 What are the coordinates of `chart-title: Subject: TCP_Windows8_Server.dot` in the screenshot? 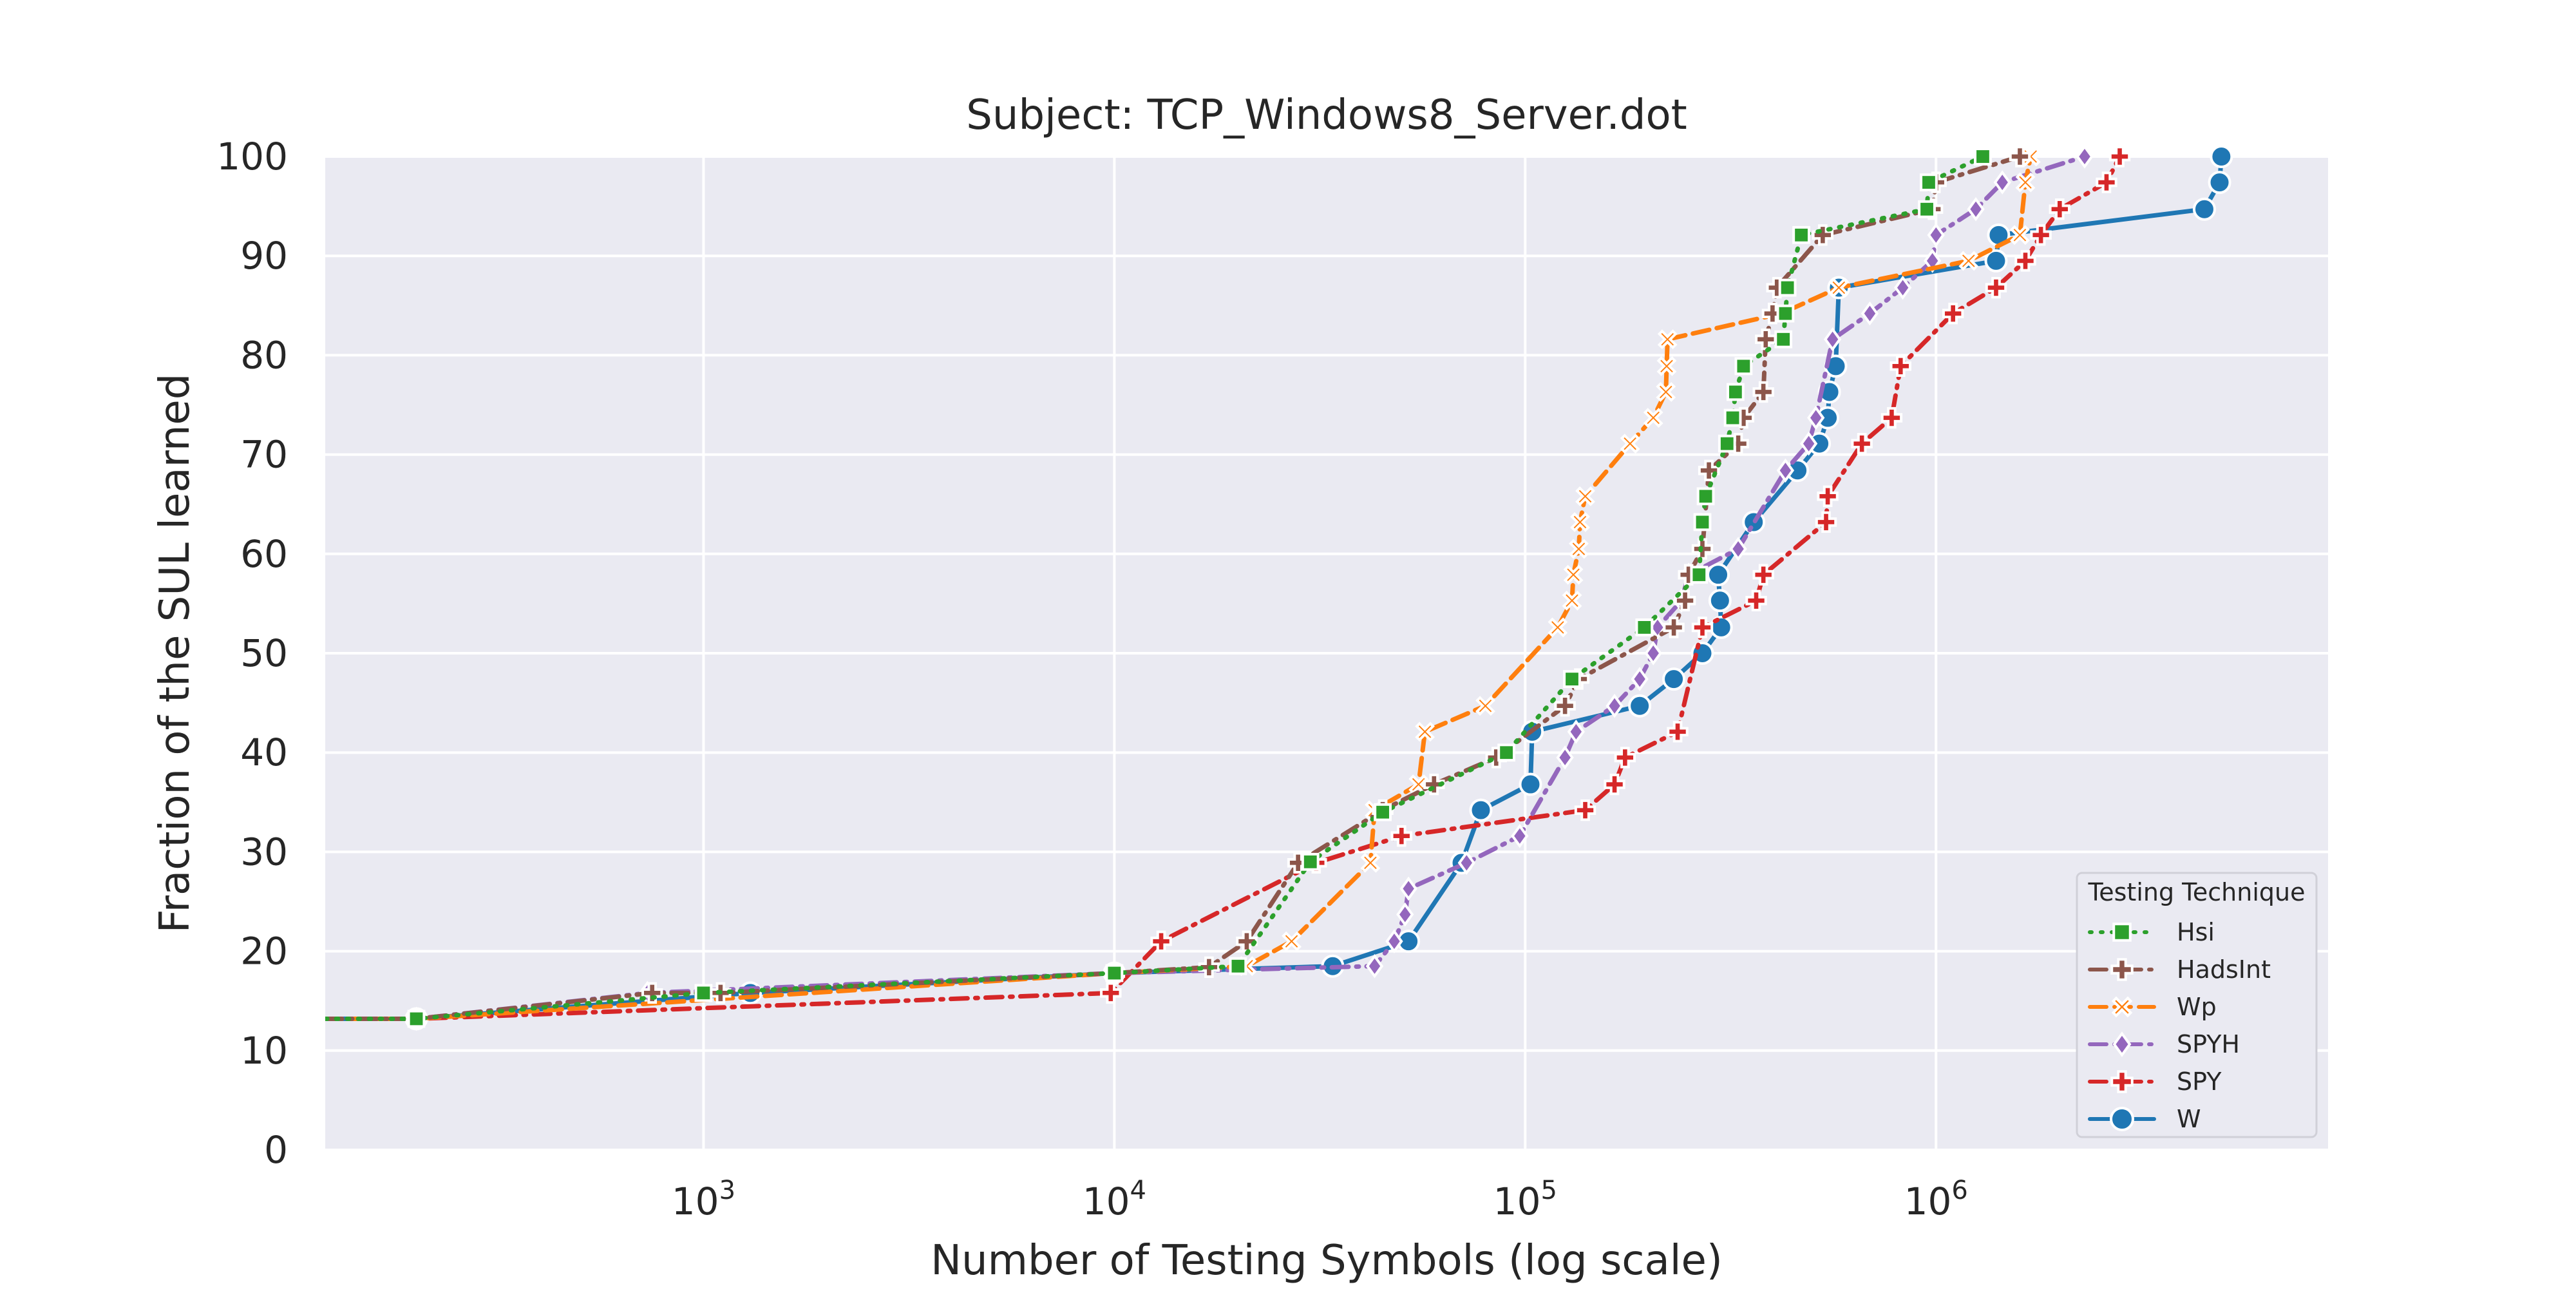 It's located at (1326, 115).